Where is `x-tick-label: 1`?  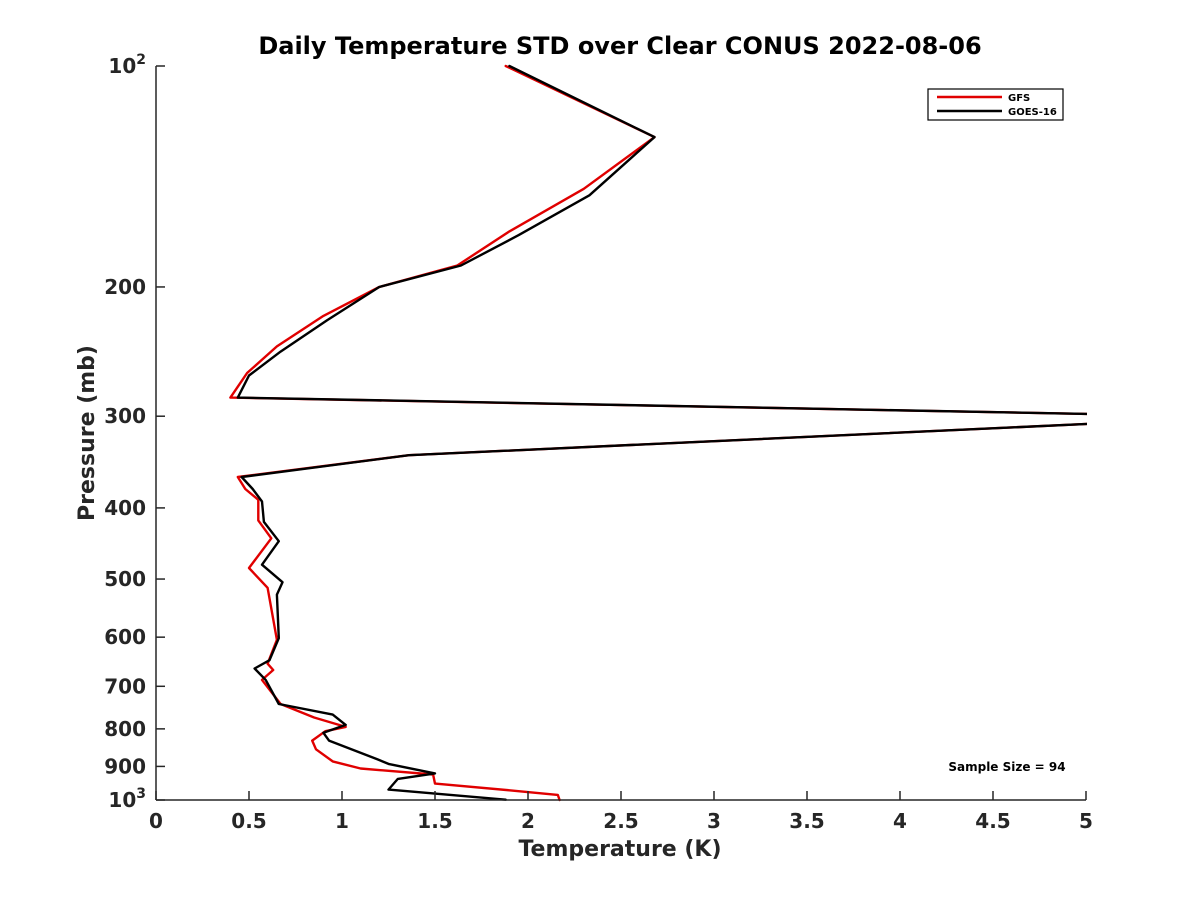
x-tick-label: 1 is located at coordinates (342, 821).